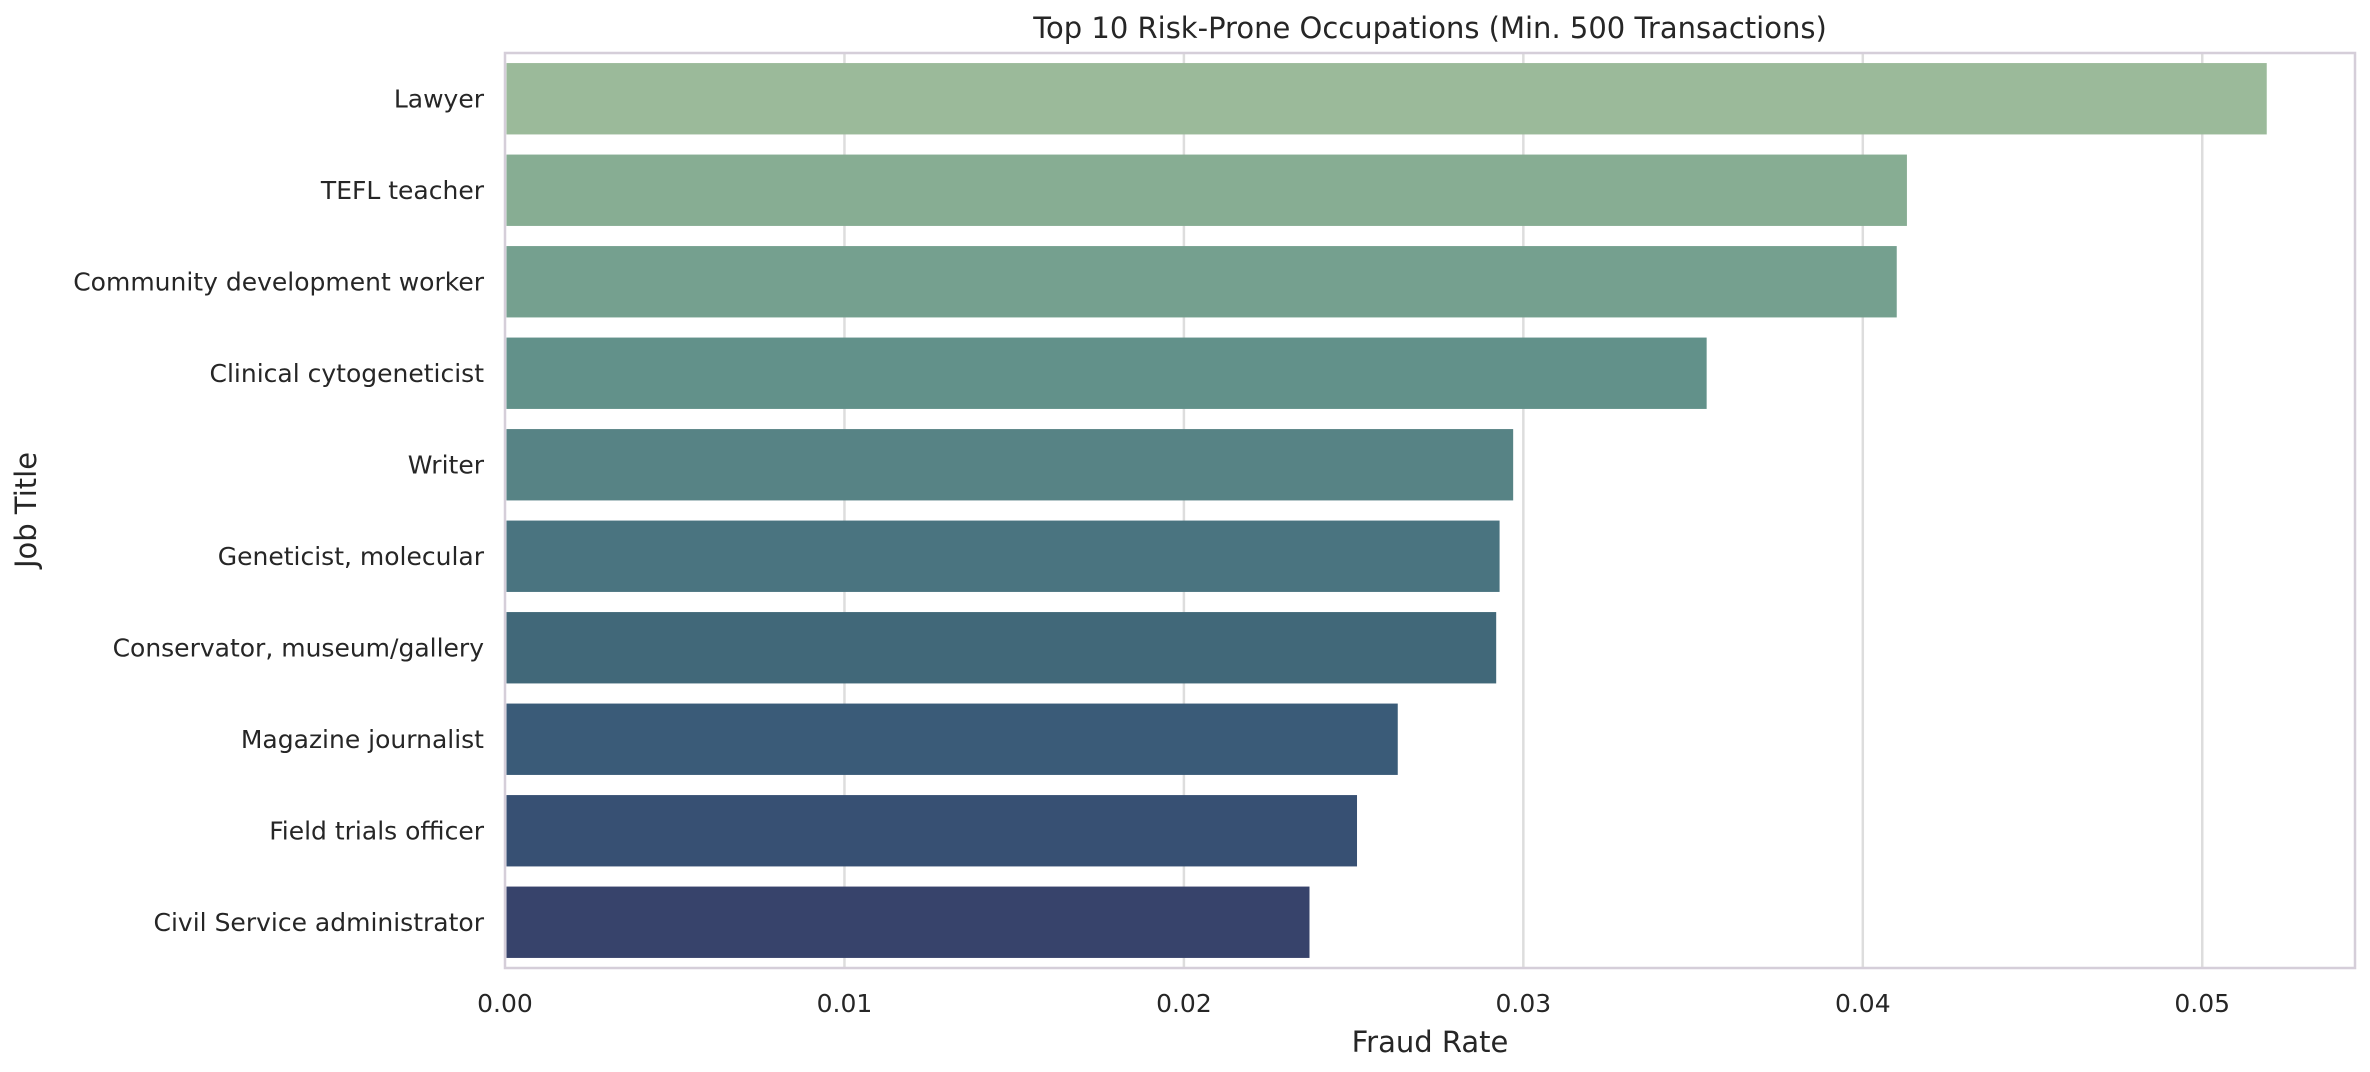 Image resolution: width=2370 pixels, height=1072 pixels. Describe the element at coordinates (2202, 1003) in the screenshot. I see `x-tick-label: 0.05` at that location.